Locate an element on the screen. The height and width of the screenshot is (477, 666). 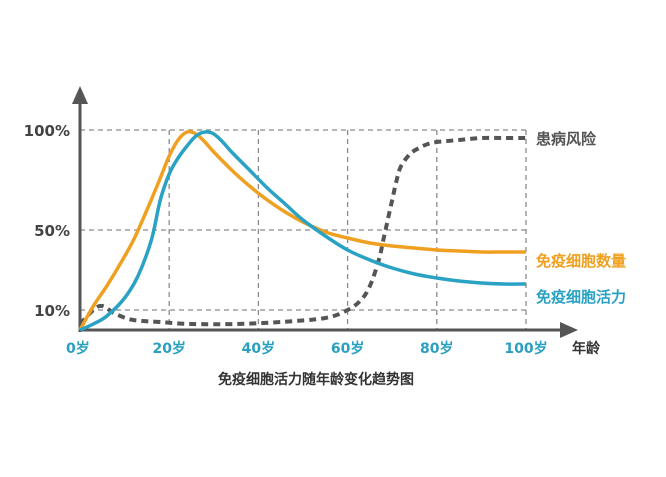
x-tick-label-1: 20岁 is located at coordinates (168, 348).